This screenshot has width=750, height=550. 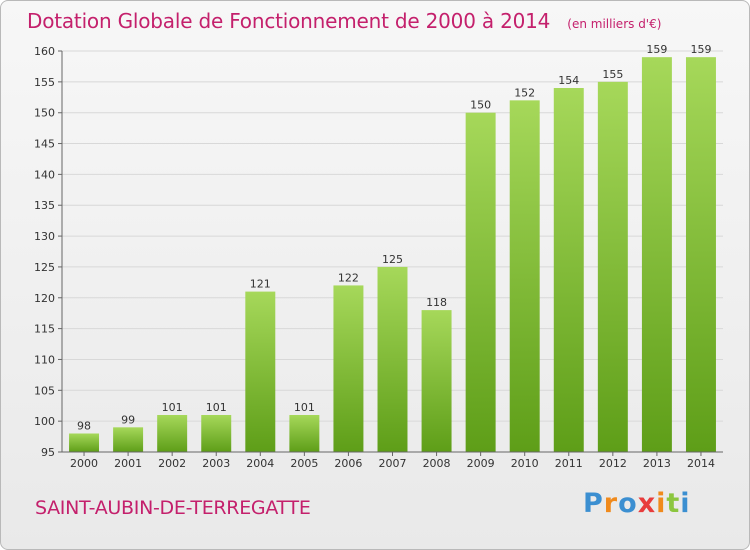 I want to click on x-tick-label: 2007, so click(x=393, y=463).